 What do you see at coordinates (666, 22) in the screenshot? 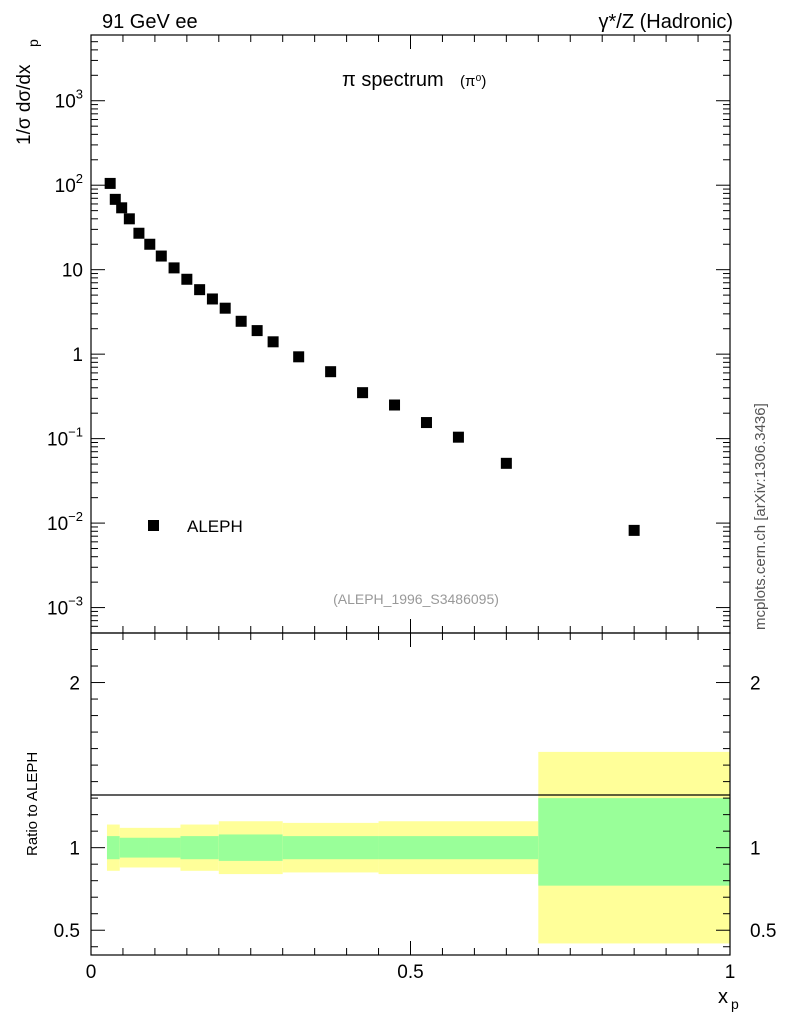
I see `header-right: γ*/Z (Hadronic)` at bounding box center [666, 22].